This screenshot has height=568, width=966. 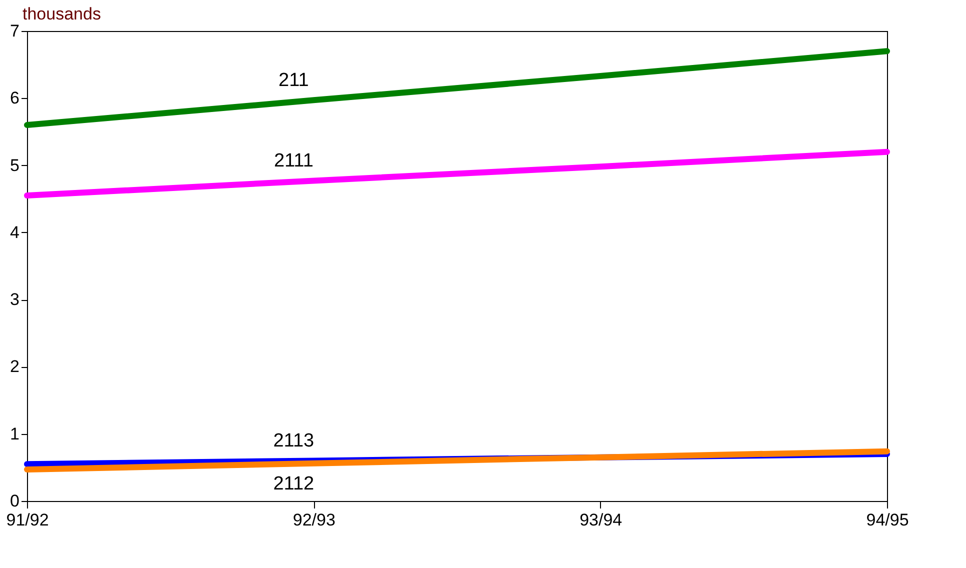 I want to click on x-tick-label: 93/94, so click(x=601, y=520).